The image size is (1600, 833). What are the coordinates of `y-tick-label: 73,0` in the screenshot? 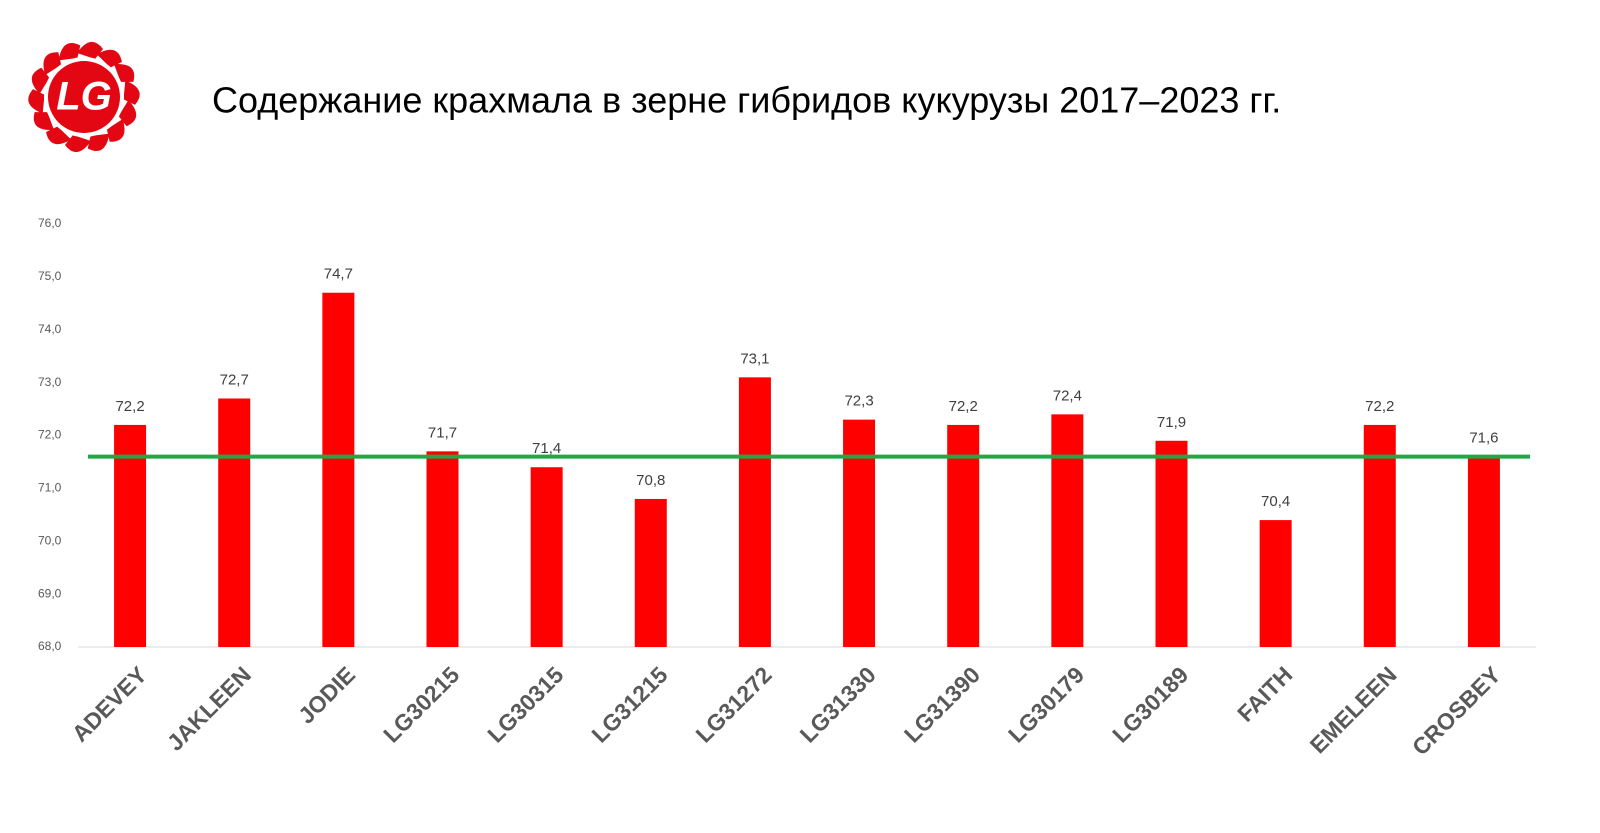 It's located at (50, 382).